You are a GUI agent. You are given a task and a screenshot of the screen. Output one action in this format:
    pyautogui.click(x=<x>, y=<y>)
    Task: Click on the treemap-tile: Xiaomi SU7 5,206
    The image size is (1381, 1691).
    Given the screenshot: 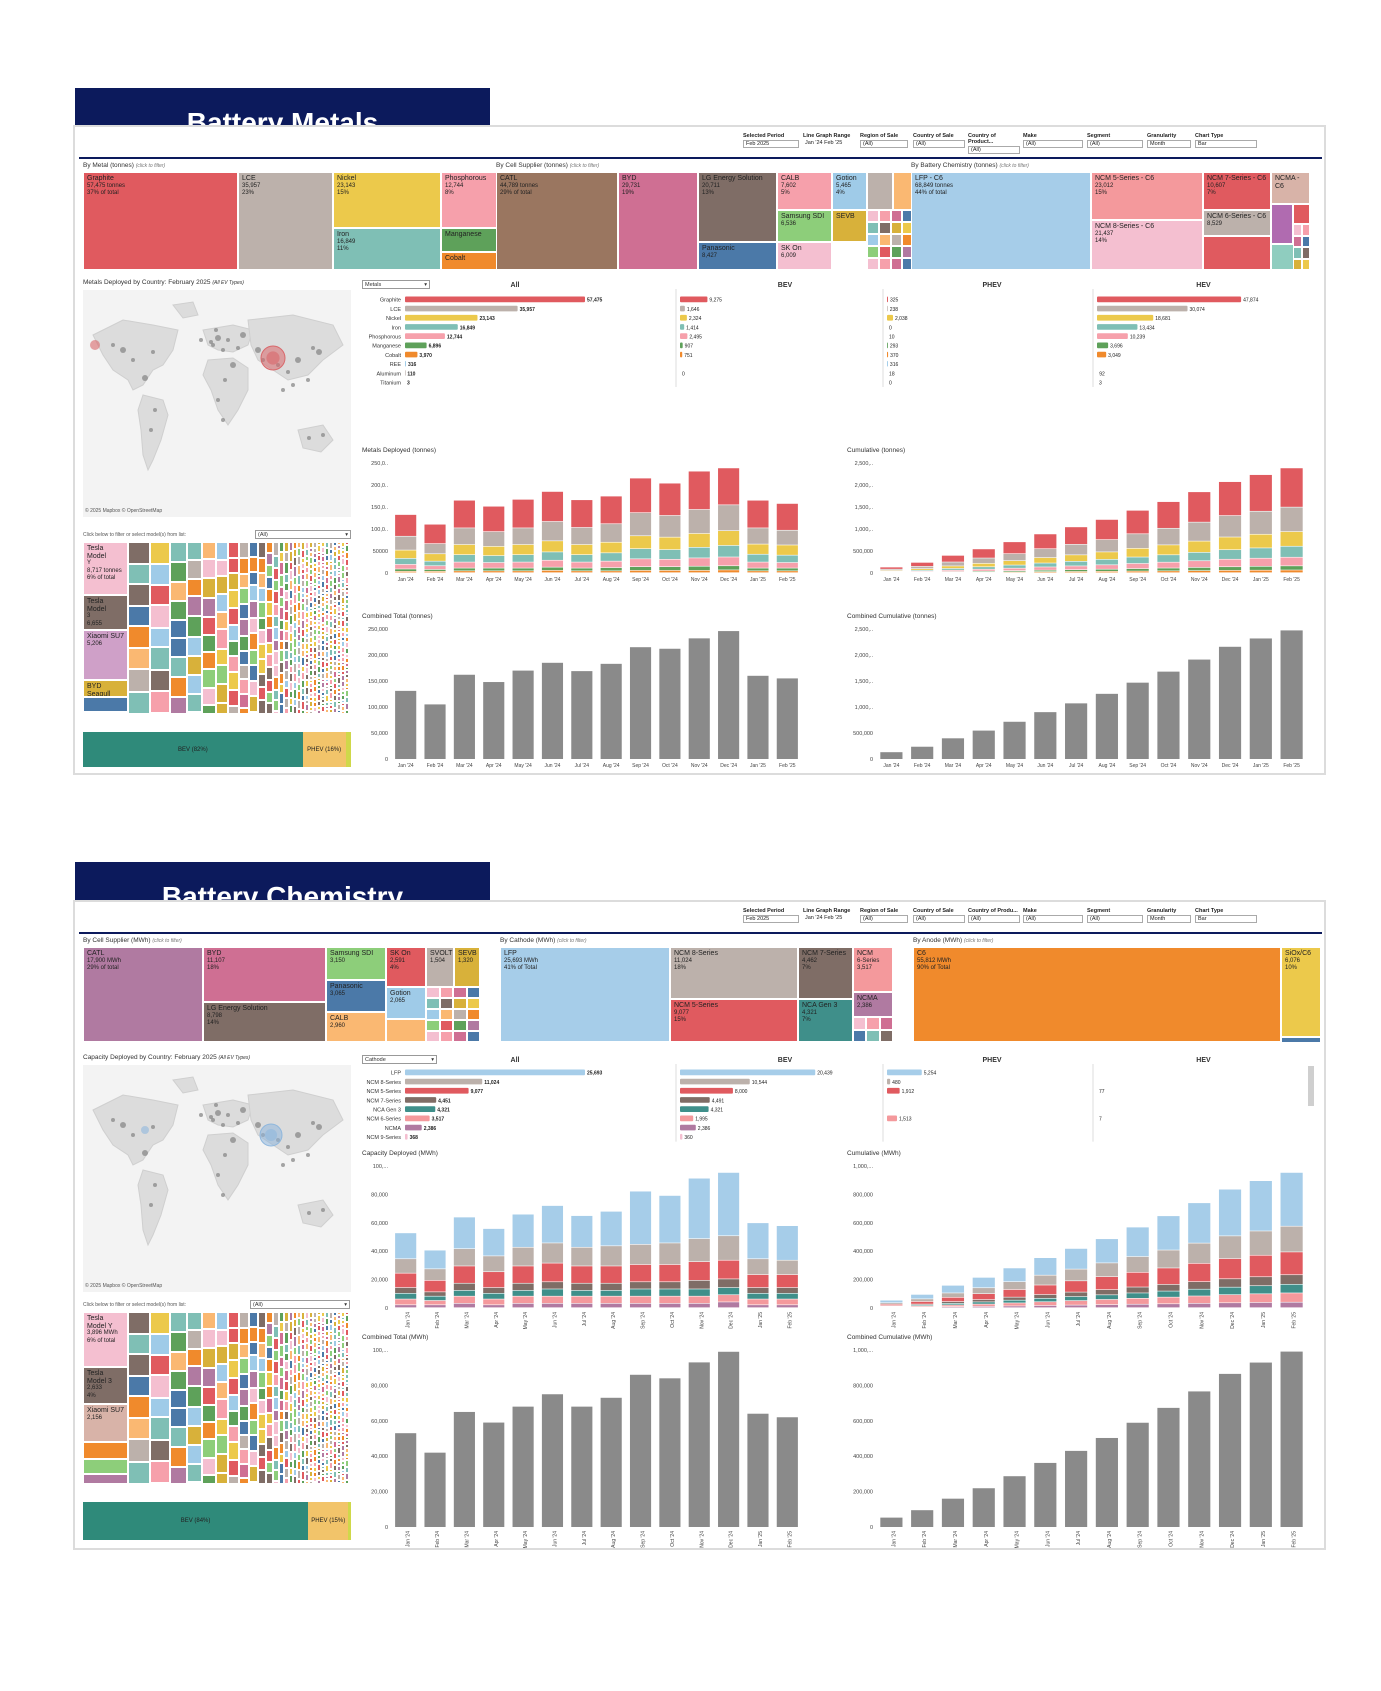 What is the action you would take?
    pyautogui.click(x=105, y=655)
    